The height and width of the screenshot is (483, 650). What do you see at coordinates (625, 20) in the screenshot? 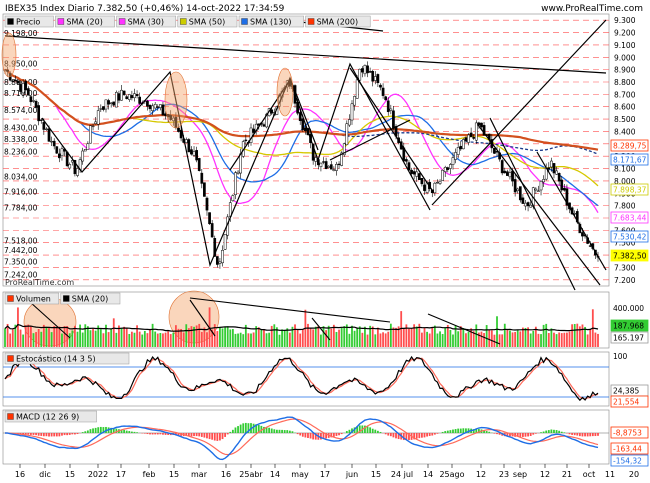
I see `right-tick-label: 9.300` at bounding box center [625, 20].